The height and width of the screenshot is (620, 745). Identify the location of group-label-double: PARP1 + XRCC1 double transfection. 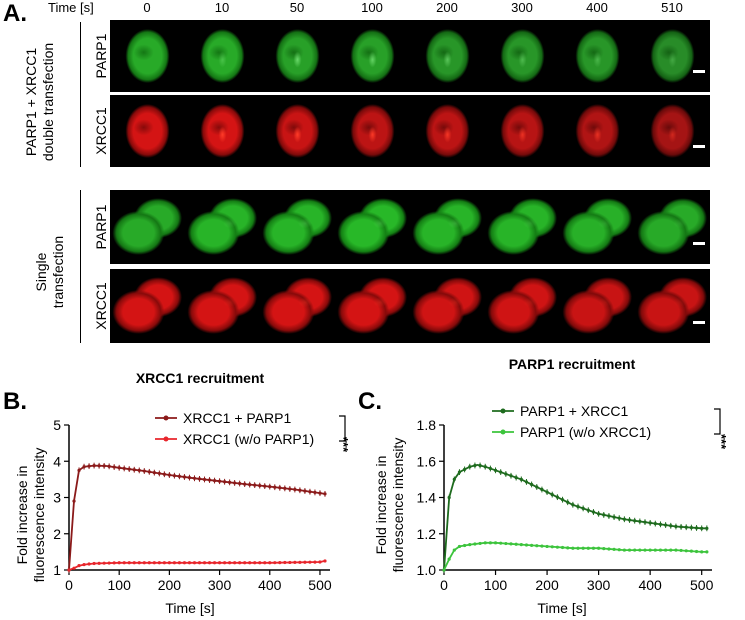
(40, 102).